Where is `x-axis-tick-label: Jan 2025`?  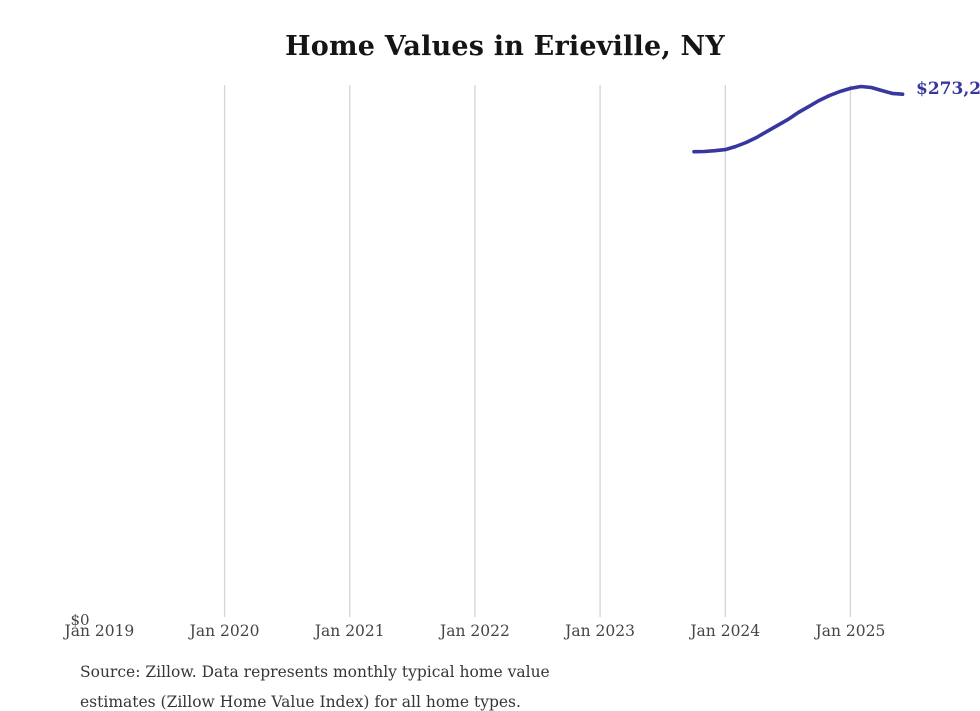
x-axis-tick-label: Jan 2025 is located at coordinates (850, 631).